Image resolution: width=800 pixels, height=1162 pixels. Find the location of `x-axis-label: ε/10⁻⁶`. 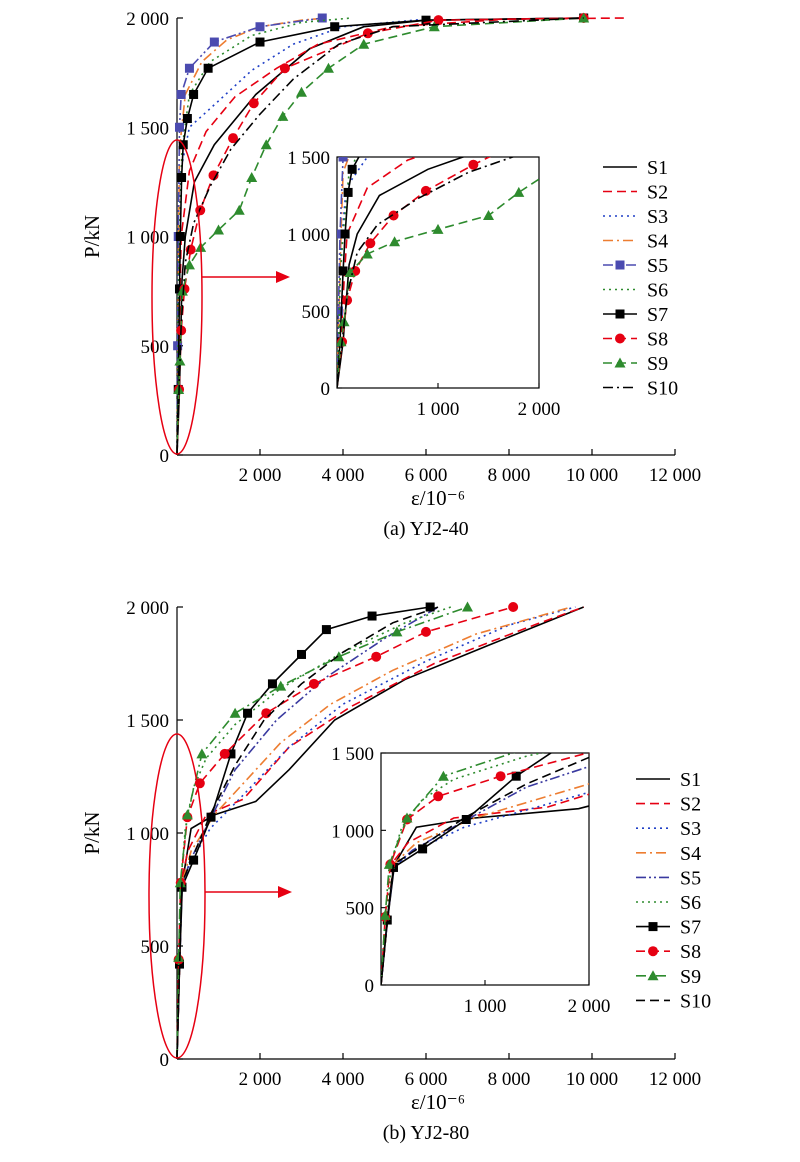

x-axis-label: ε/10⁻⁶ is located at coordinates (438, 498).